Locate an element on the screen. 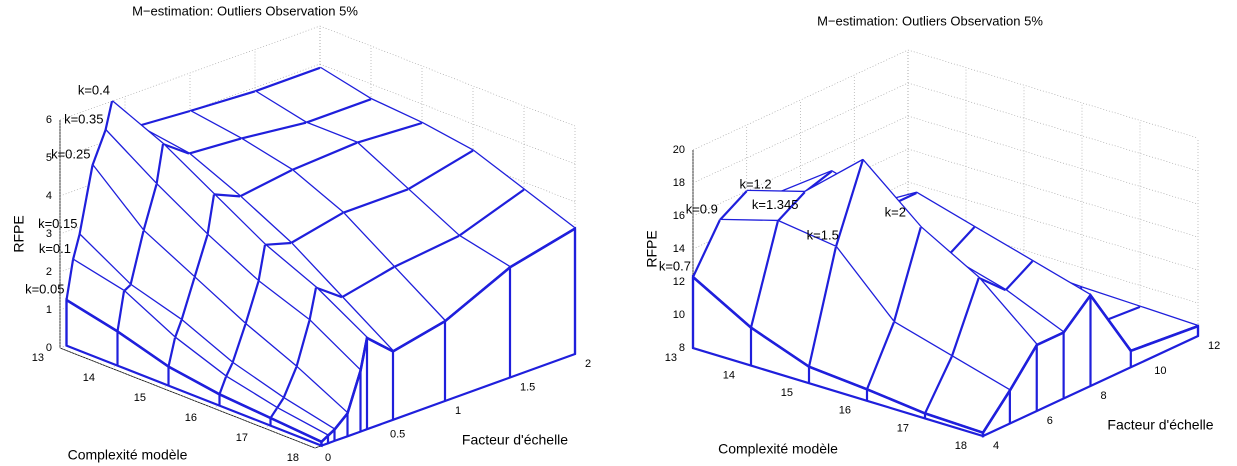 The height and width of the screenshot is (466, 1237). z-tick-label: 6 is located at coordinates (49, 120).